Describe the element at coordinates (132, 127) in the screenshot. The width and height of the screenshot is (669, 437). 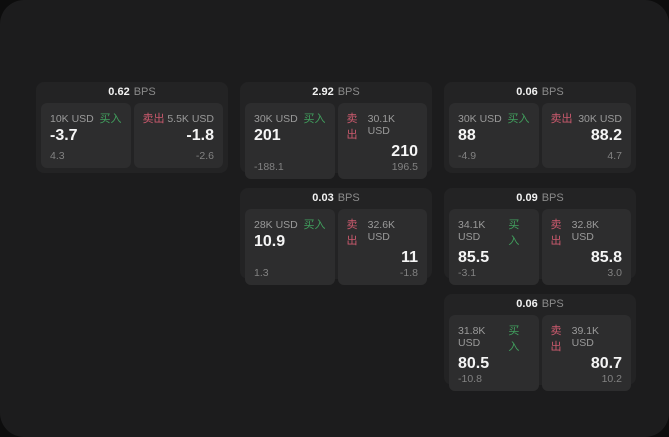
I see `price-tile: 0.62 BPS 10K USD 买入 -3.7 4.3 卖出 5.5K USD` at that location.